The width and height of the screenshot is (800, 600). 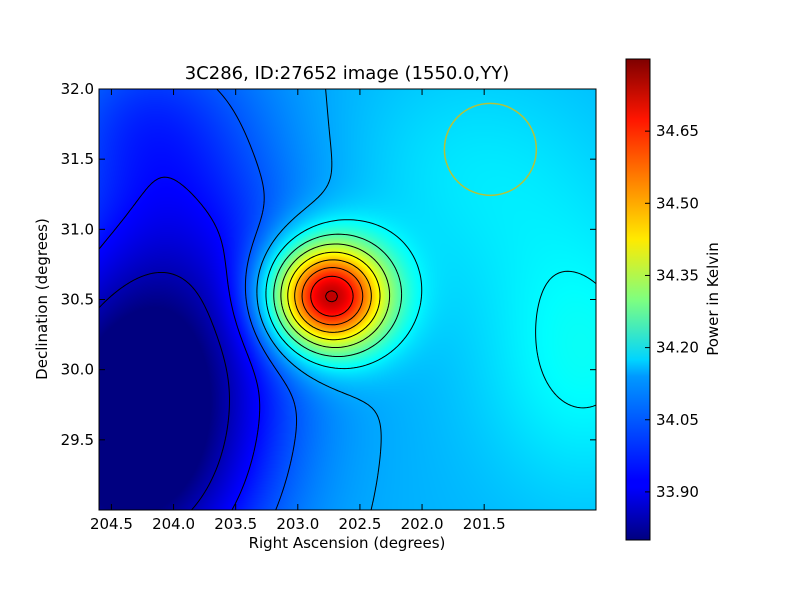 What do you see at coordinates (713, 299) in the screenshot?
I see `colorbar-label: Power in Kelvin` at bounding box center [713, 299].